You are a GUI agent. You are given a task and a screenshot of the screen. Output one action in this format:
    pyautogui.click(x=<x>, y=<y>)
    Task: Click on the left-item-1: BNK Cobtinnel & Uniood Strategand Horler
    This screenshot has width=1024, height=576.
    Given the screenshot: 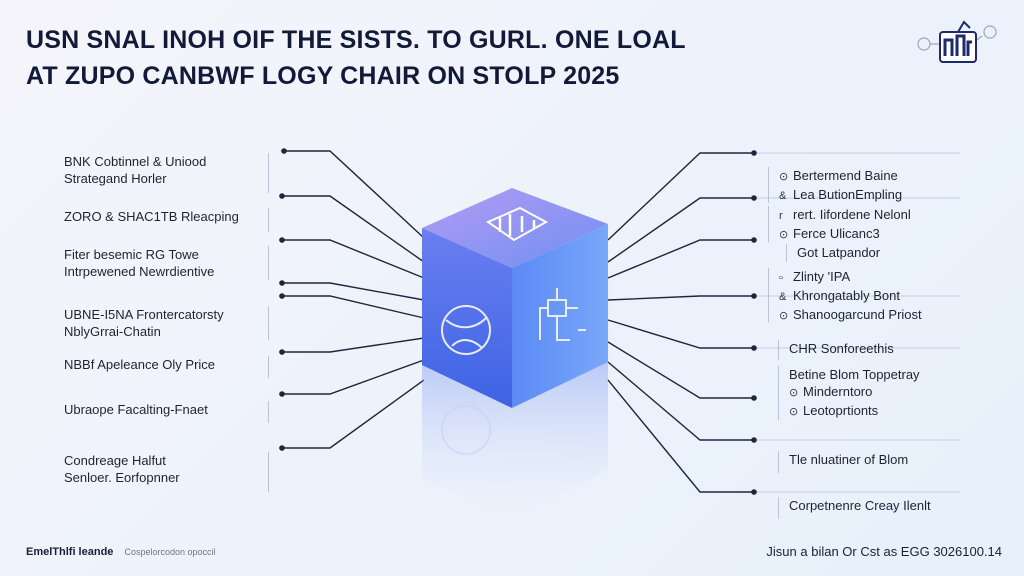 What is the action you would take?
    pyautogui.click(x=166, y=173)
    